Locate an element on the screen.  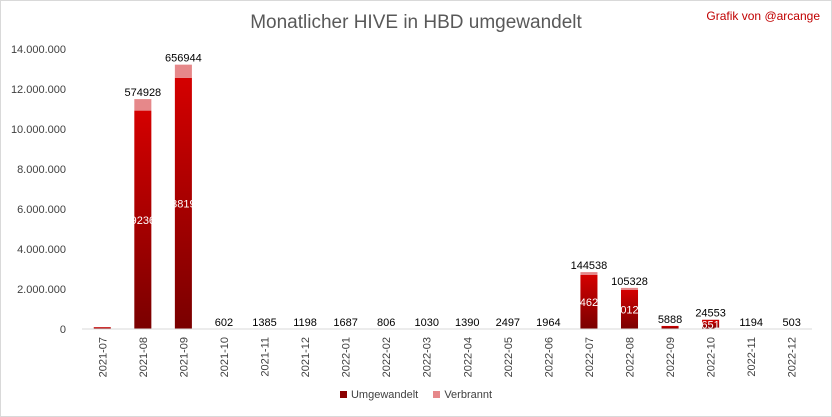
x-tick-label: 2021-07 is located at coordinates (103, 357).